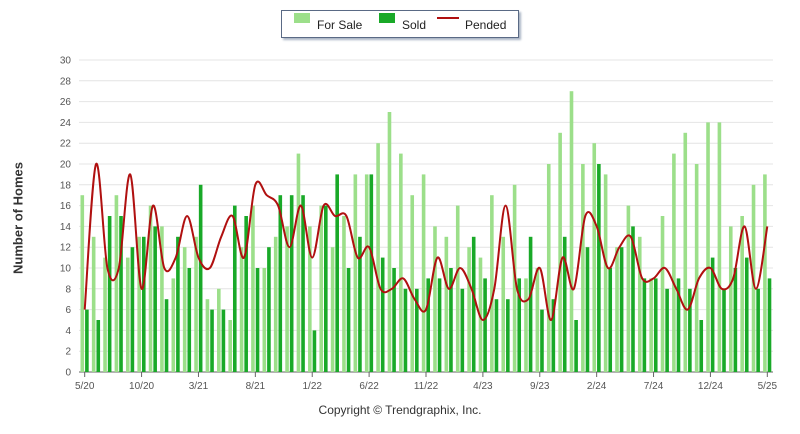 The width and height of the screenshot is (800, 434). What do you see at coordinates (768, 386) in the screenshot?
I see `x-tick-label: 5/25` at bounding box center [768, 386].